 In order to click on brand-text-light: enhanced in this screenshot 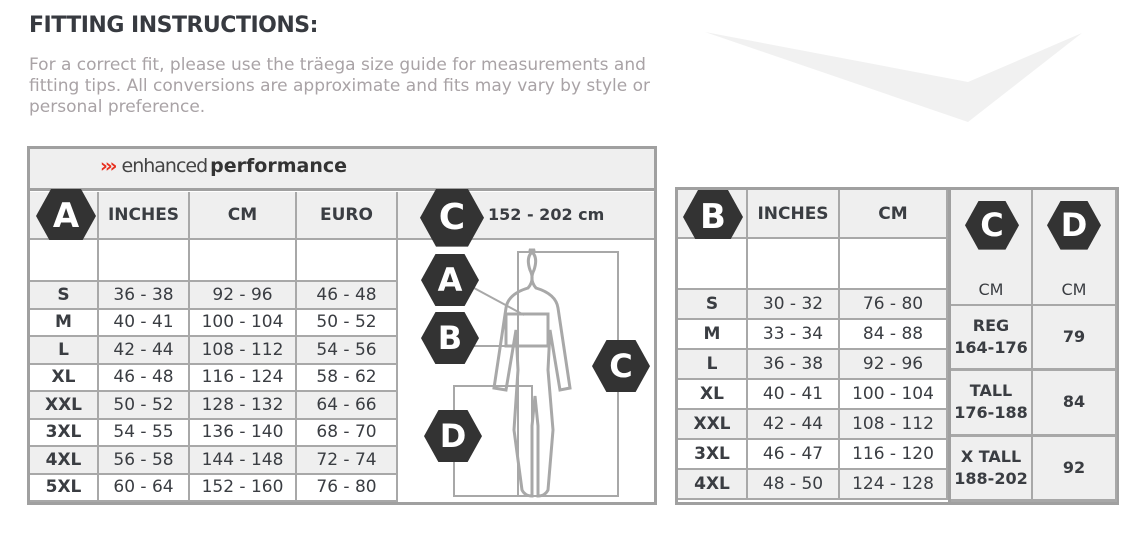, I will do `click(165, 166)`.